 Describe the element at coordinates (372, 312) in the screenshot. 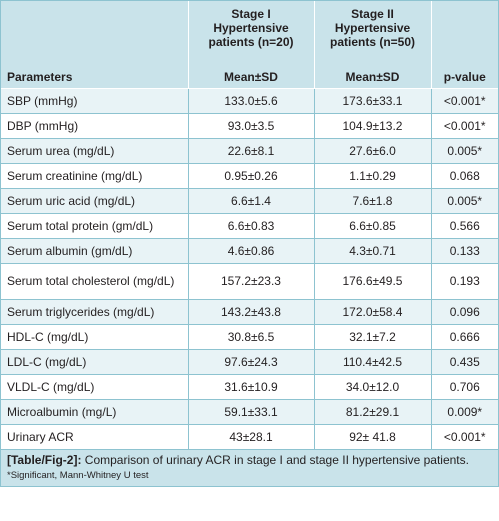

I see `cell-stage2: 172.0±58.4` at that location.